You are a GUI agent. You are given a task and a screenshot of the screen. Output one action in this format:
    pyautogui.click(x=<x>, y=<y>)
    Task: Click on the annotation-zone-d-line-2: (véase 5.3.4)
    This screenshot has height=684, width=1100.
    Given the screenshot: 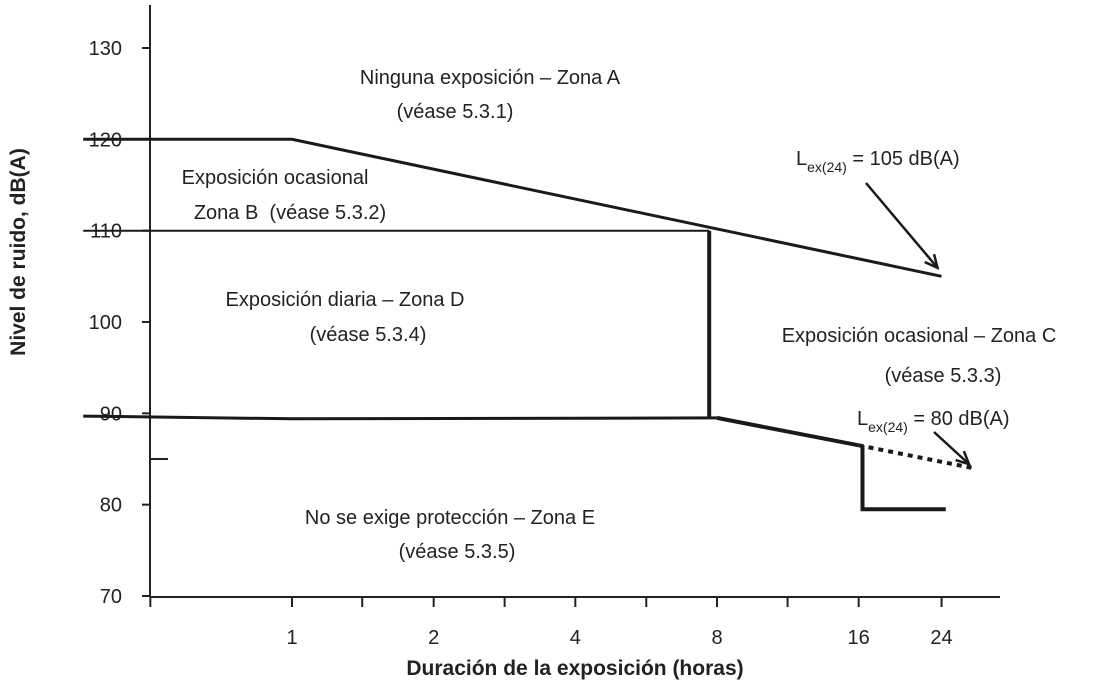 What is the action you would take?
    pyautogui.click(x=368, y=335)
    